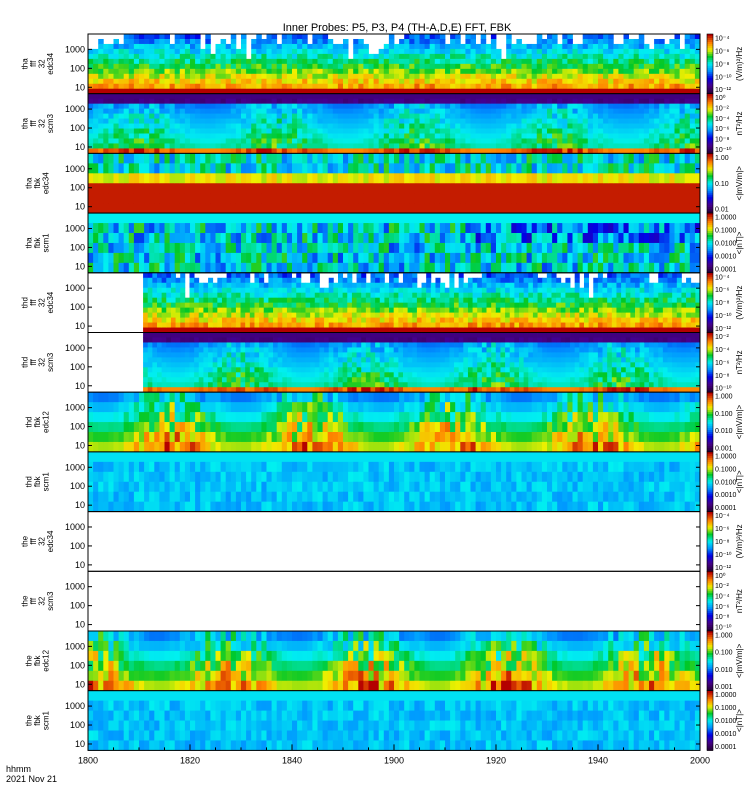 The width and height of the screenshot is (750, 800). I want to click on spectrogram-tha-fbk-scm1, so click(394, 243).